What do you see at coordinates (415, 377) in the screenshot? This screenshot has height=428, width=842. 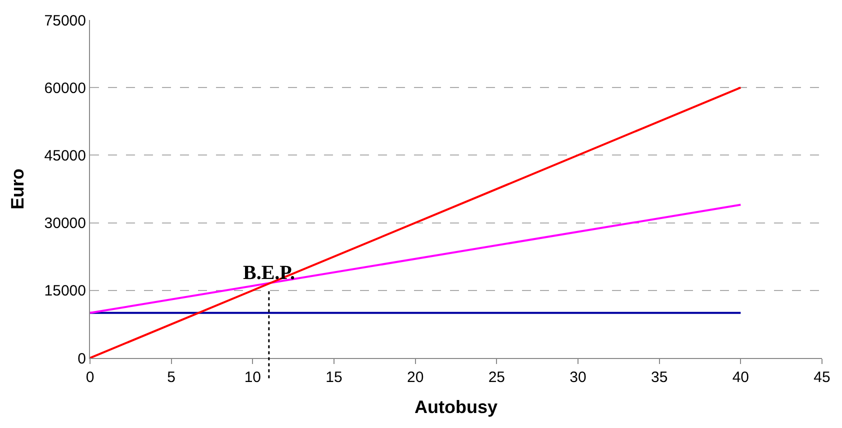 I see `x-tick-label: 20` at bounding box center [415, 377].